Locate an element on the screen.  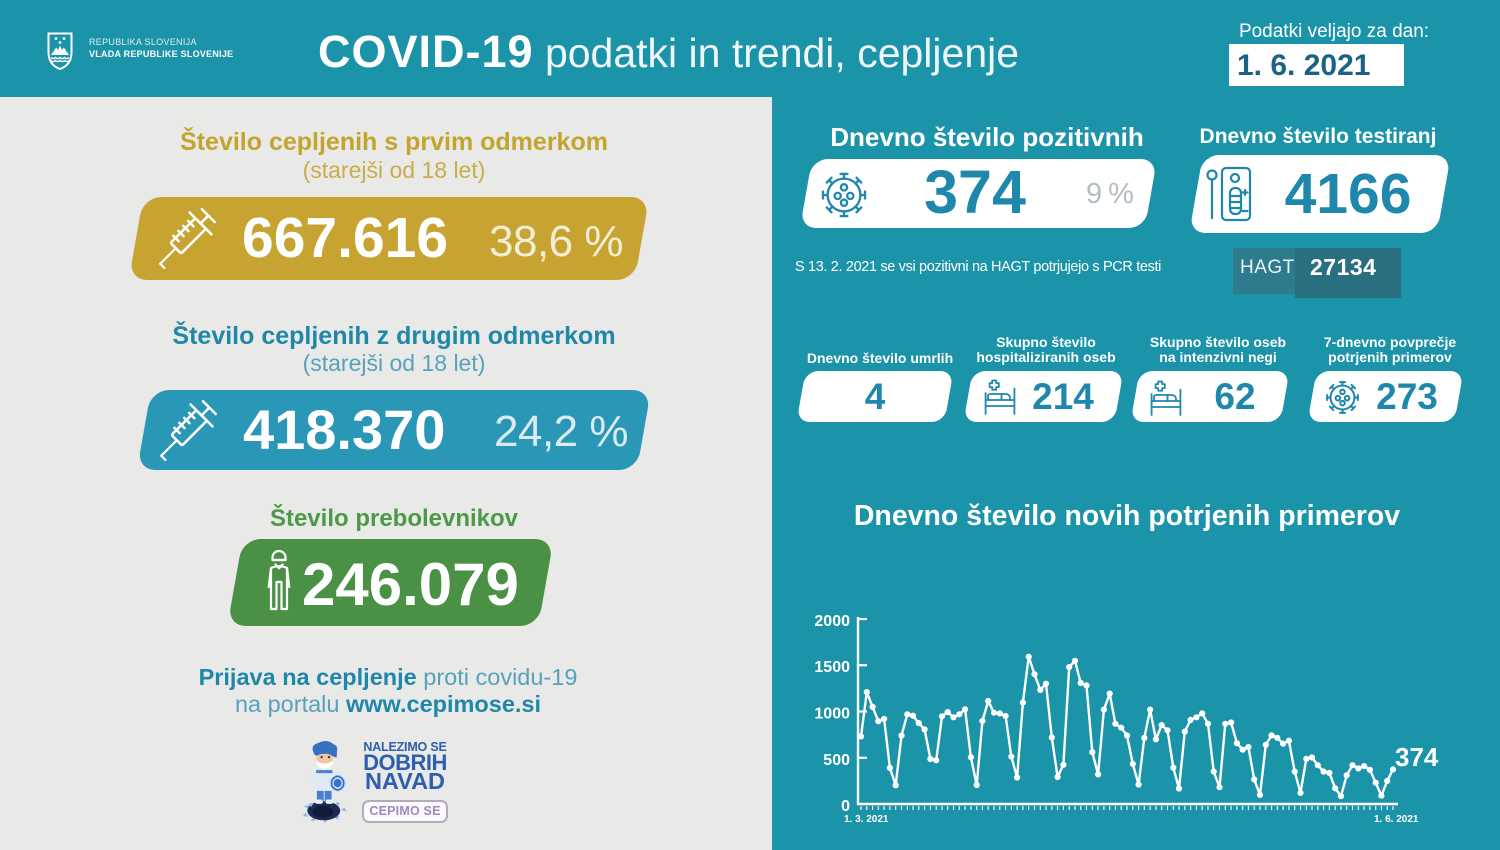
svg-text: 1. 6. 2021 is located at coordinates (1396, 819).